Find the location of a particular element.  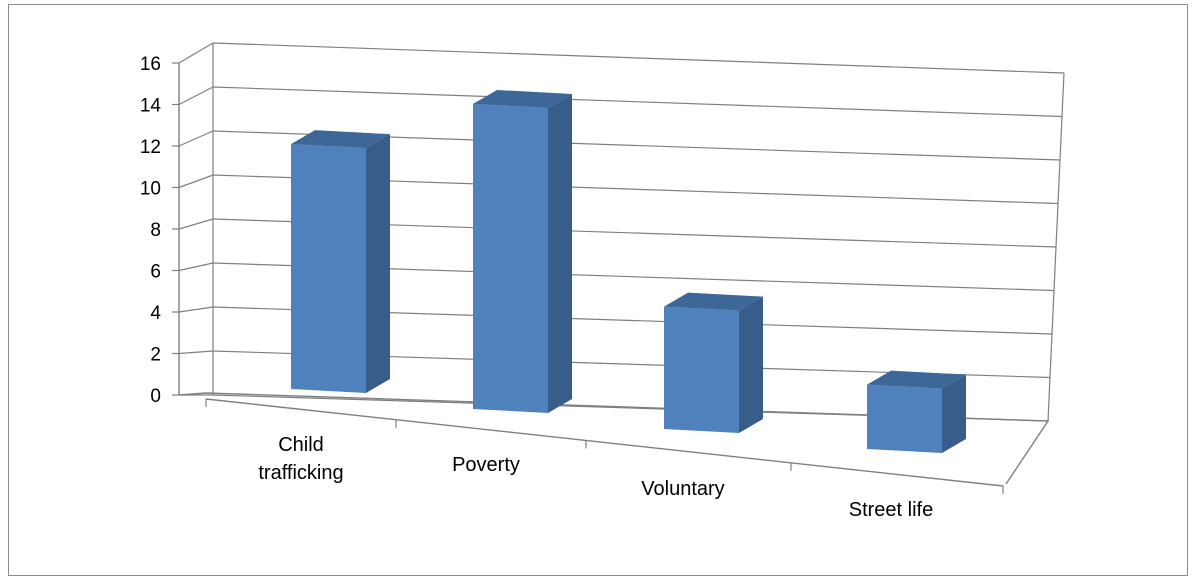

y-tick-label: 8 is located at coordinates (155, 230).